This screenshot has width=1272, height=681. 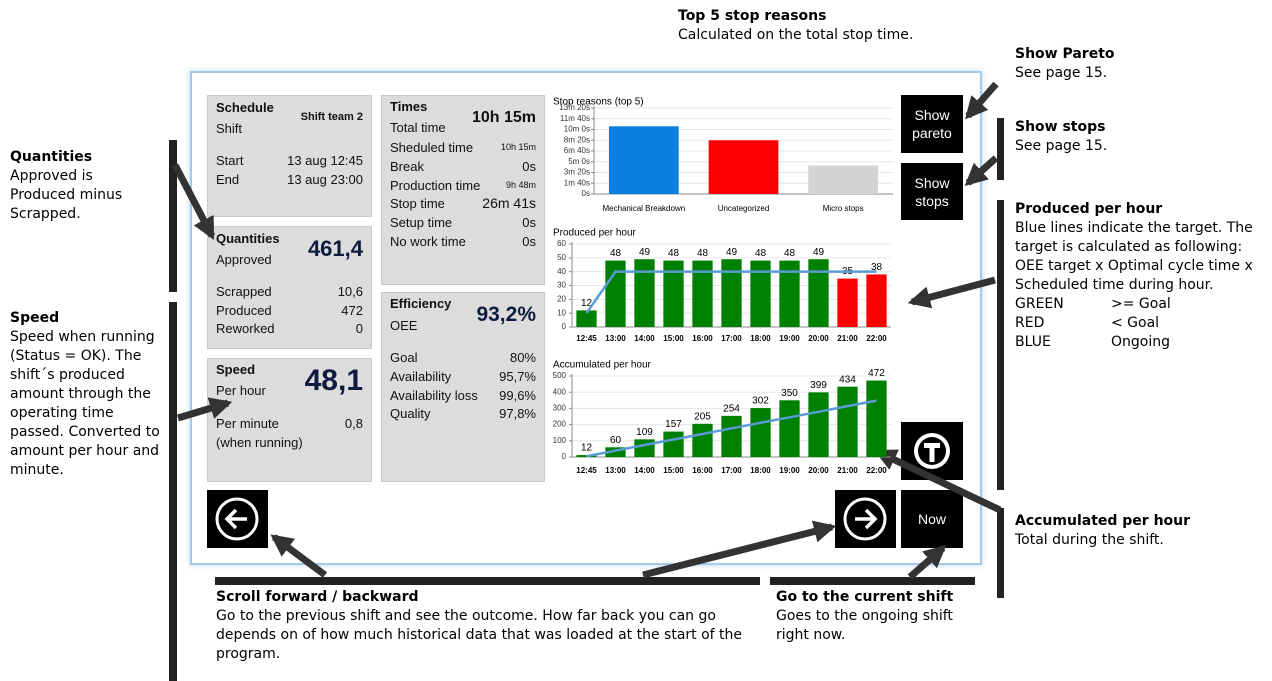 What do you see at coordinates (421, 376) in the screenshot?
I see `label: Availability` at bounding box center [421, 376].